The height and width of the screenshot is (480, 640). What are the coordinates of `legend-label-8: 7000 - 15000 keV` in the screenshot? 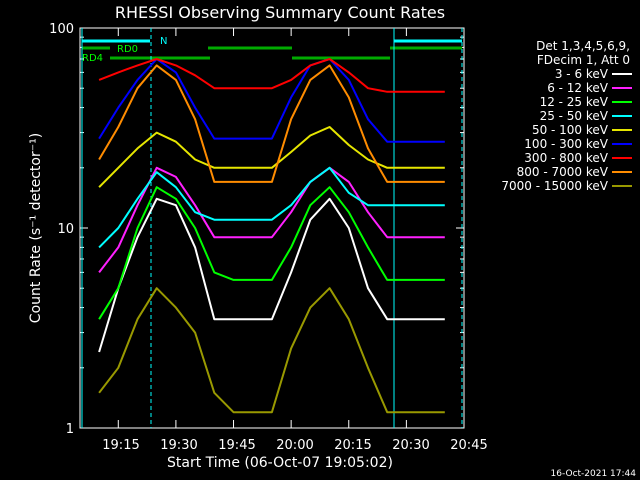 It's located at (554, 186).